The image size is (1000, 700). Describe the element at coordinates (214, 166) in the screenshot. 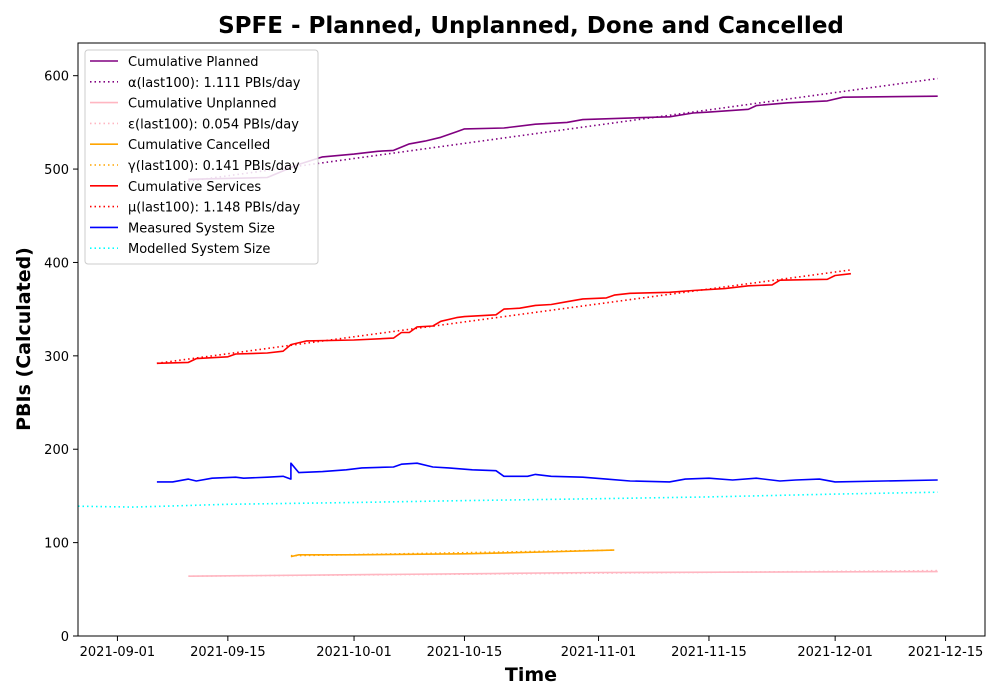

I see `legend-entry: γ(last100): 0.141 PBIs/day` at that location.